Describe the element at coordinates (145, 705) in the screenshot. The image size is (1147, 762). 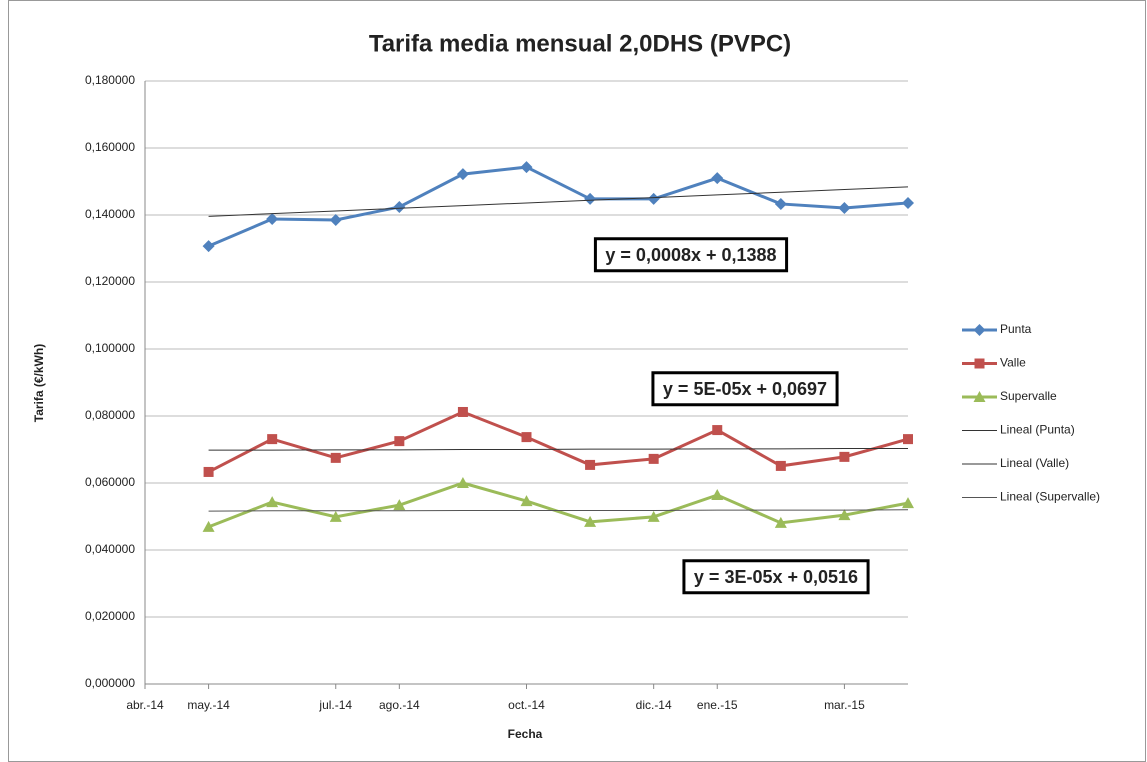
I see `x-tick-label: abr.-14` at that location.